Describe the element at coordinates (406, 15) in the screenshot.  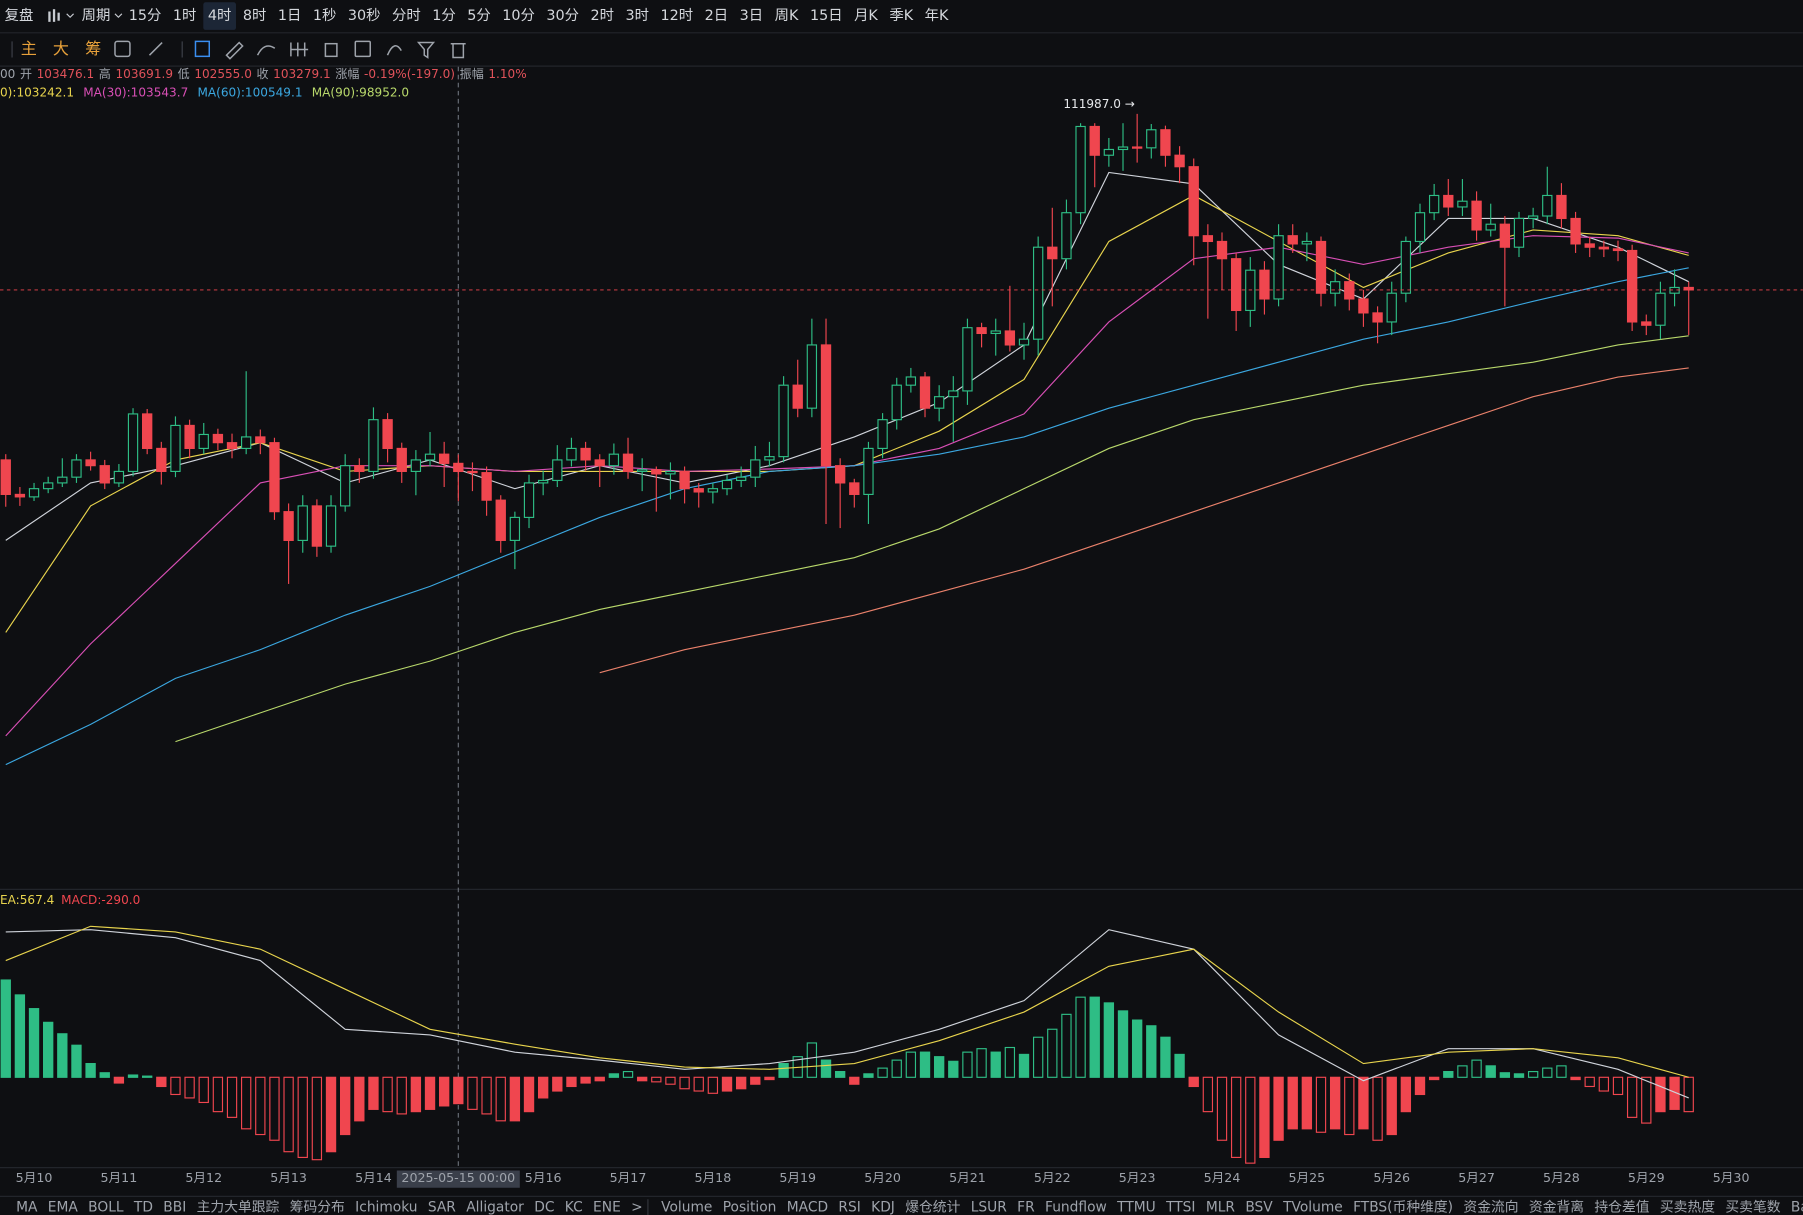
I see `period-tab: 分时` at that location.